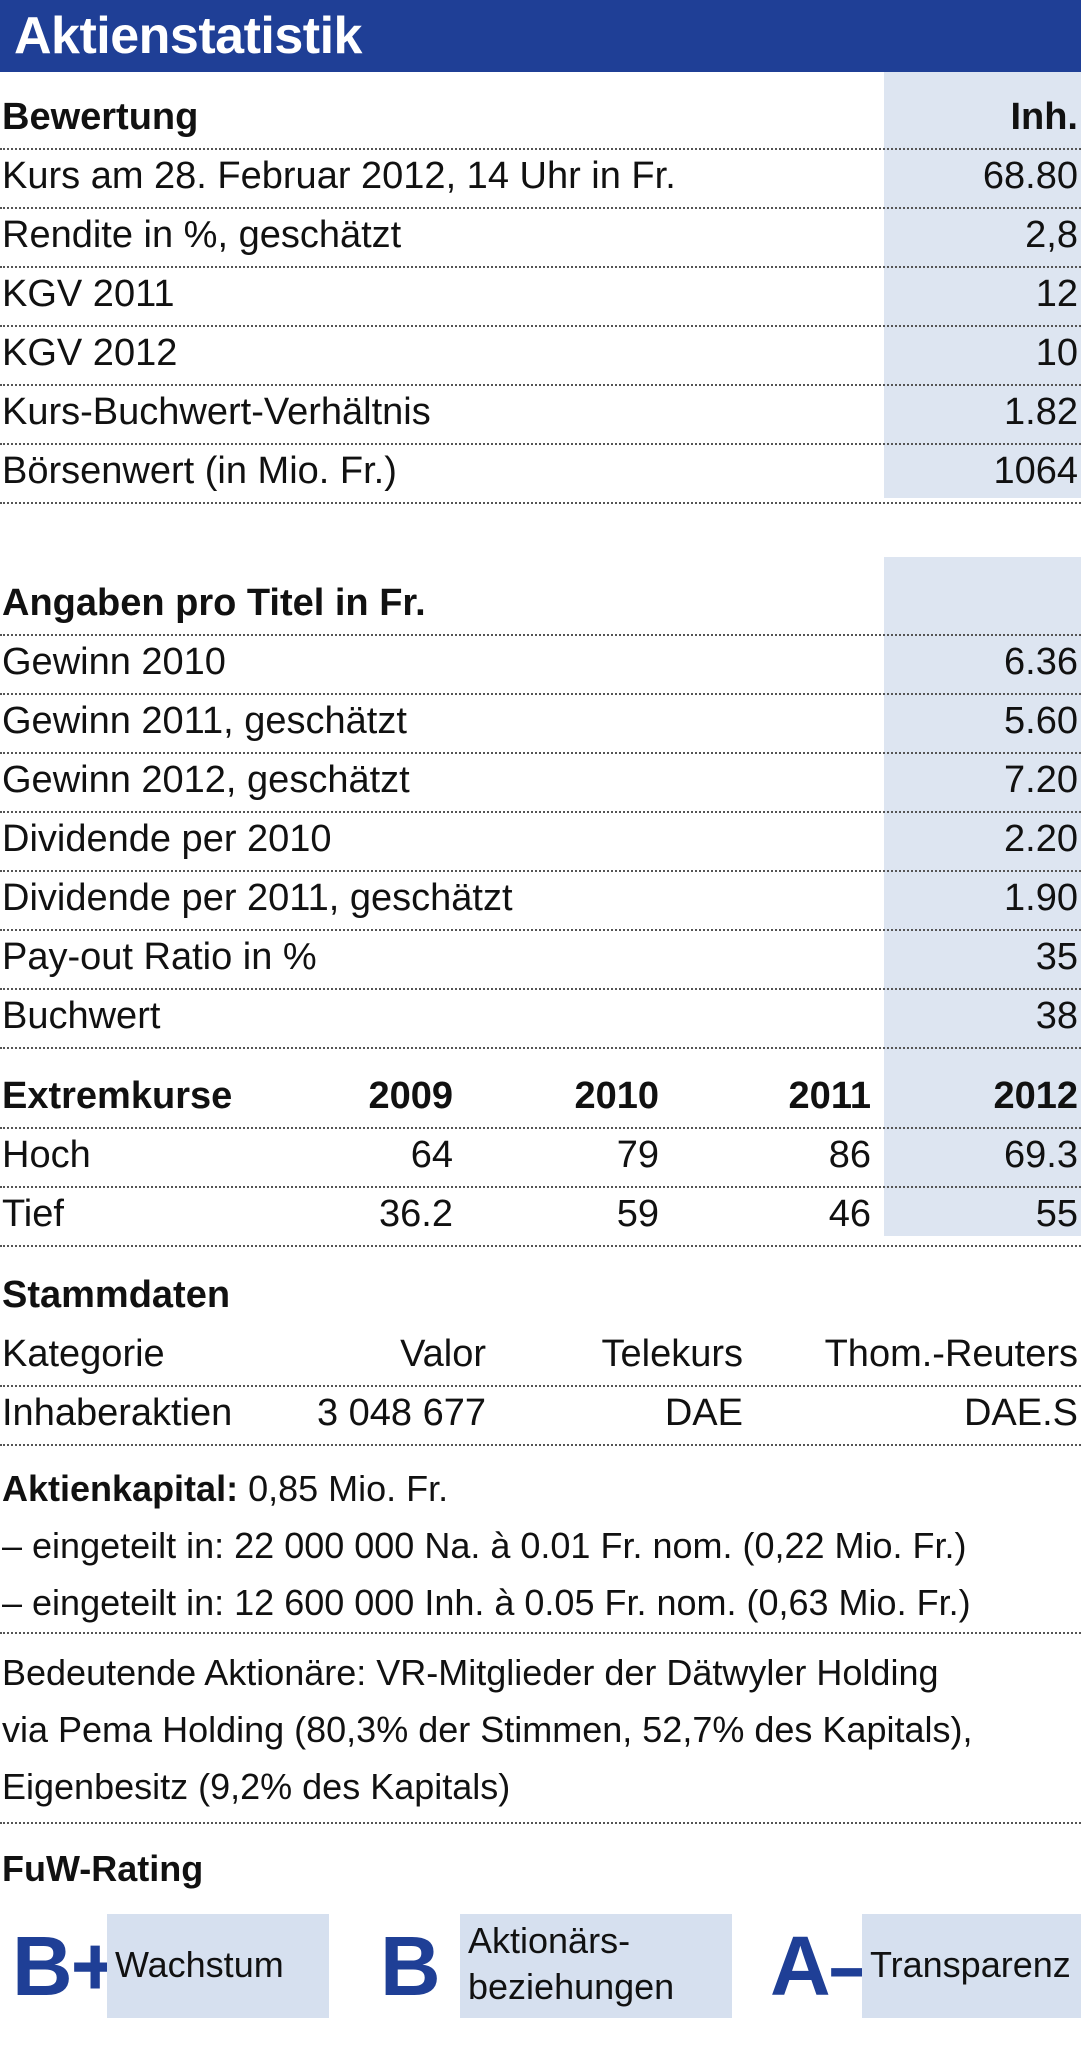 This screenshot has width=1081, height=2048. I want to click on bewertung-header-row: Bewertung Inh., so click(540, 120).